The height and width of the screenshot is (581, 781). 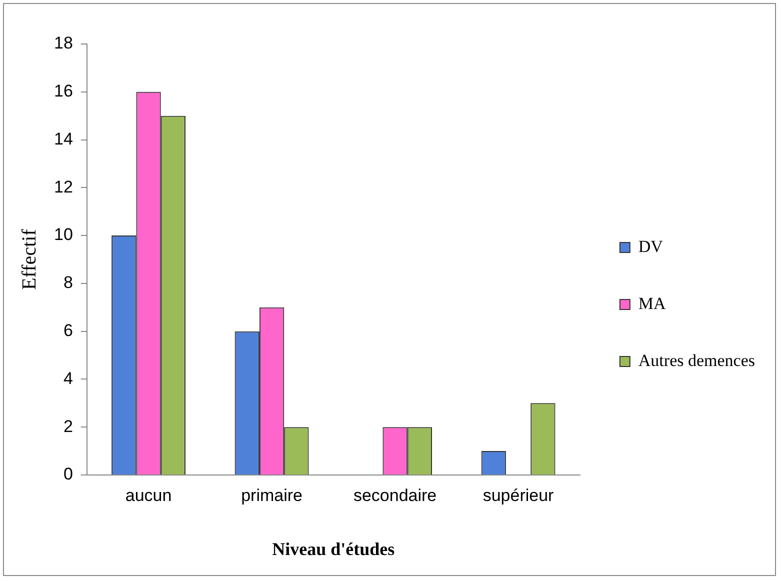 What do you see at coordinates (271, 495) in the screenshot?
I see `x-tick-label: primaire` at bounding box center [271, 495].